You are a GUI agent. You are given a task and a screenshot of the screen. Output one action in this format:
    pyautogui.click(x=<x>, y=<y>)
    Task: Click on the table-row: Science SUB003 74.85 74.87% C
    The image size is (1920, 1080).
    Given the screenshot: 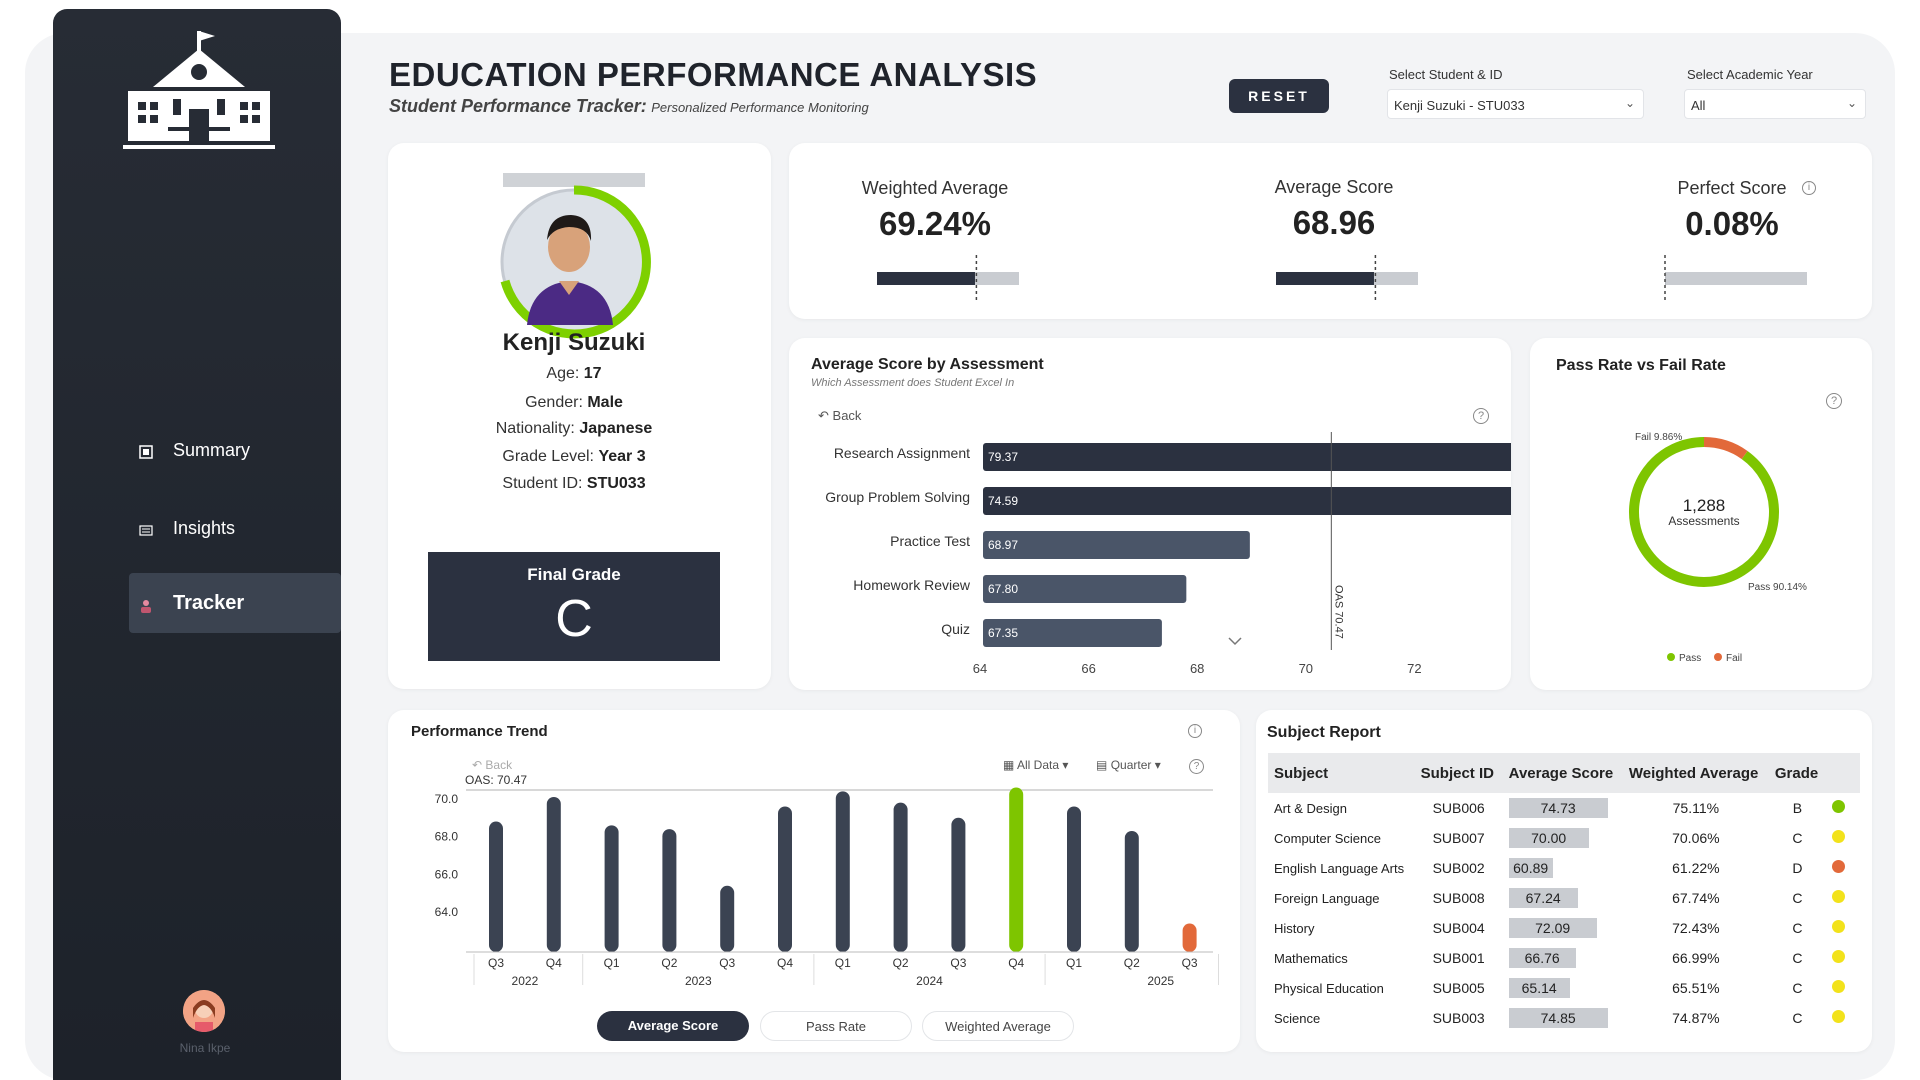 What is the action you would take?
    pyautogui.click(x=1564, y=1018)
    